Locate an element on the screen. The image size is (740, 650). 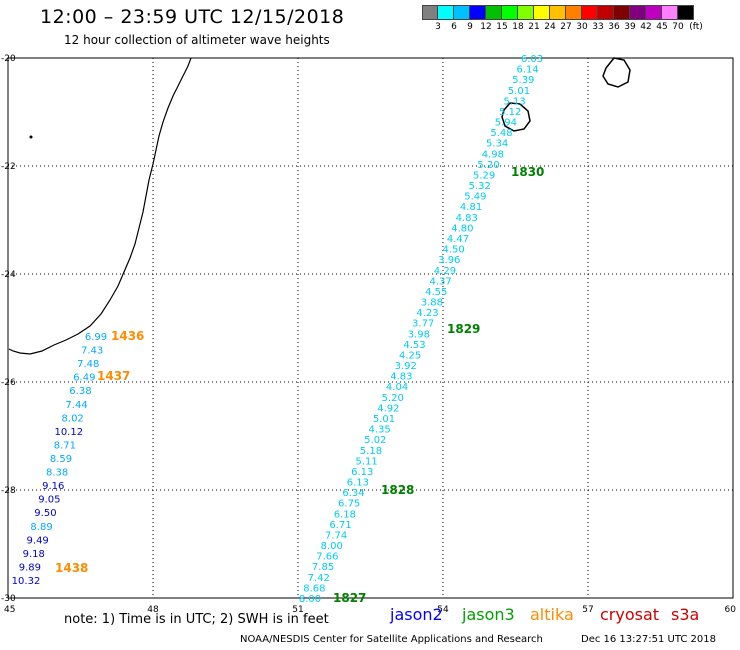
satellite-label-jason2: jason2 is located at coordinates (416, 614).